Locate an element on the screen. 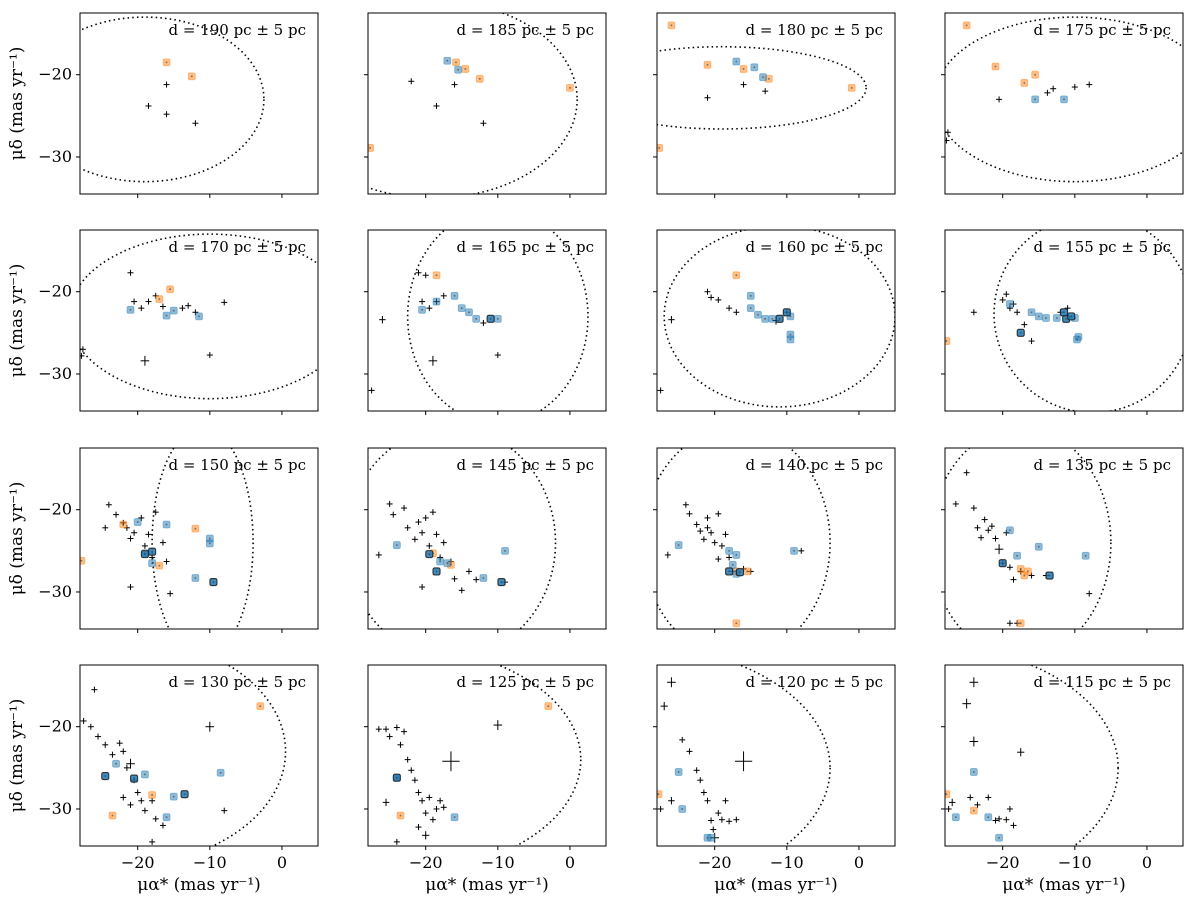  y-tick-label: −30 is located at coordinates (55, 808).